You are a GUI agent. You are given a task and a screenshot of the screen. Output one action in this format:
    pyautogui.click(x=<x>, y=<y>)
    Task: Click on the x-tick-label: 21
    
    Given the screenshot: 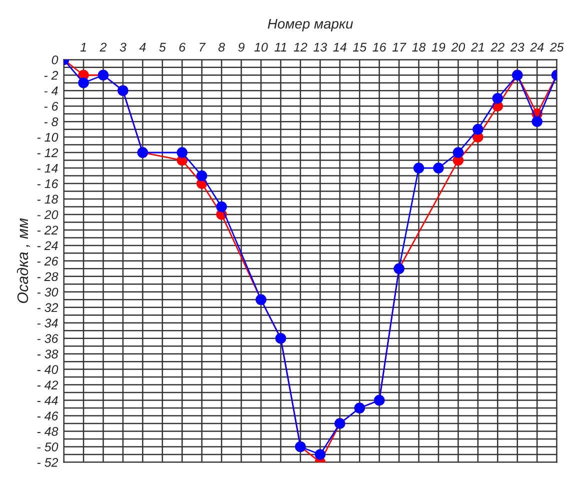 What is the action you would take?
    pyautogui.click(x=477, y=47)
    